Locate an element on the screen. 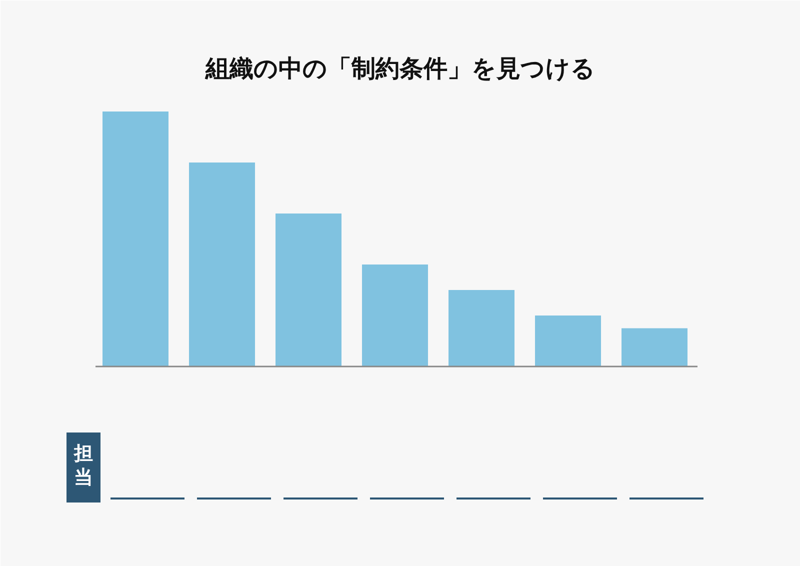 The image size is (800, 566). chart-title: 組織の中の「制約条件」を見つける is located at coordinates (400, 68).